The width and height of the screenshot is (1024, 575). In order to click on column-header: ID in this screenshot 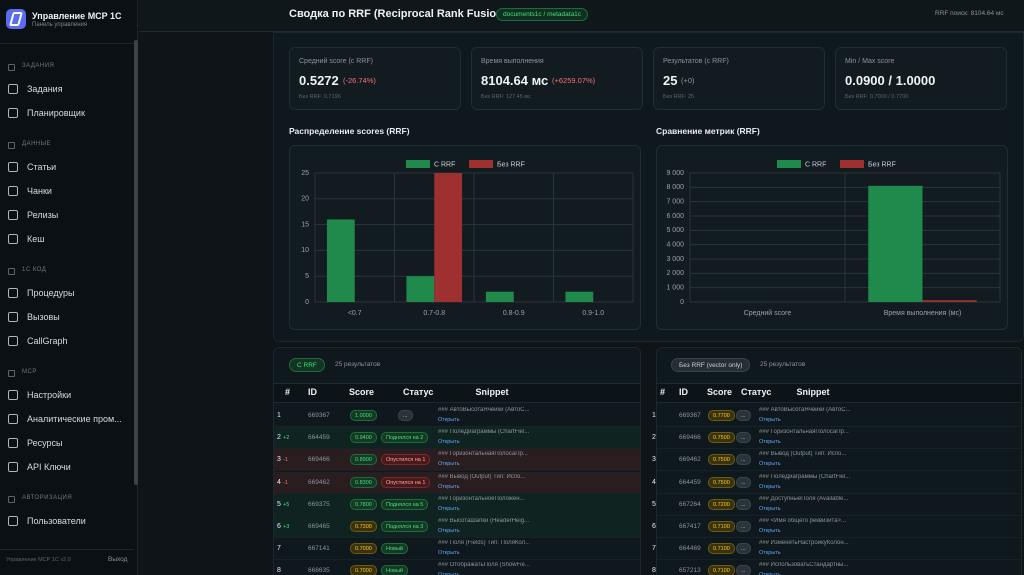, I will do `click(683, 392)`.